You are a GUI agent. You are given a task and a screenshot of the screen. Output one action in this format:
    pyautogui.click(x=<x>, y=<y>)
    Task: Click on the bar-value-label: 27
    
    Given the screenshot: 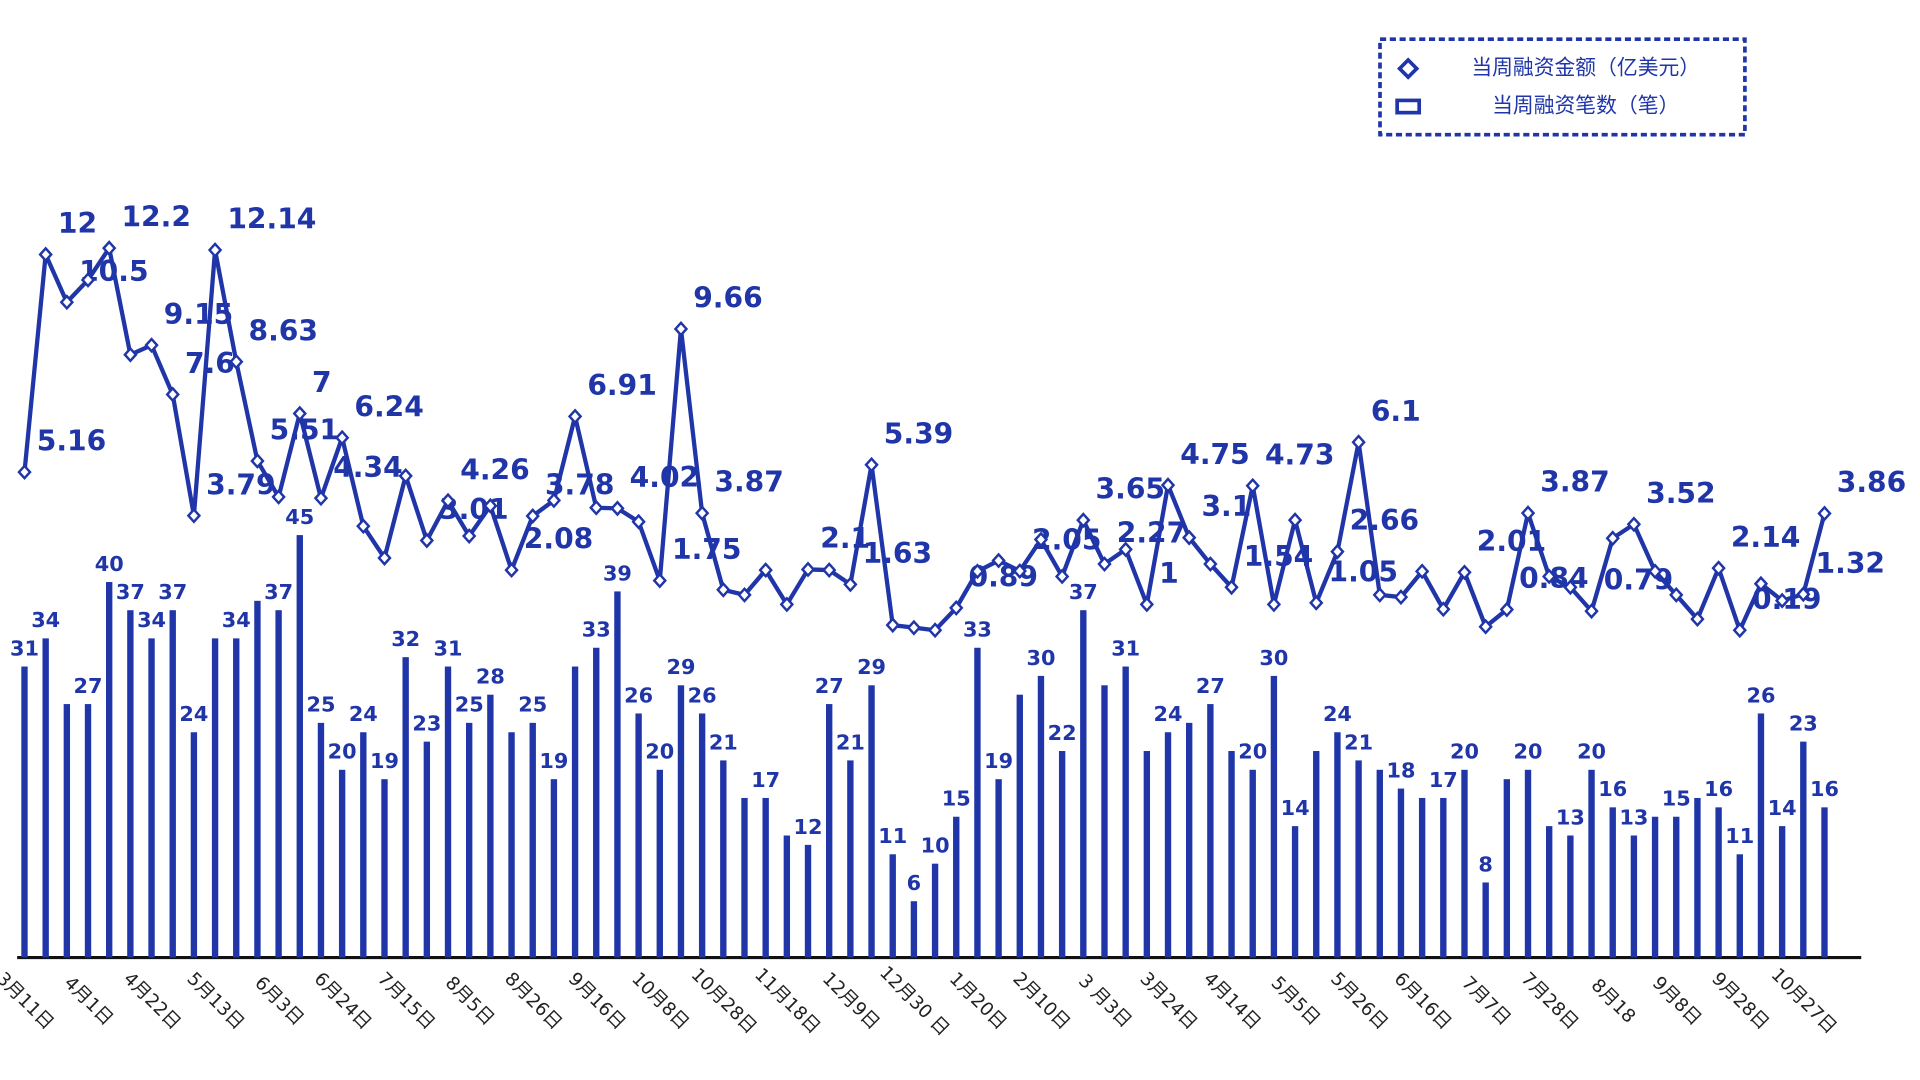 What is the action you would take?
    pyautogui.click(x=88, y=686)
    